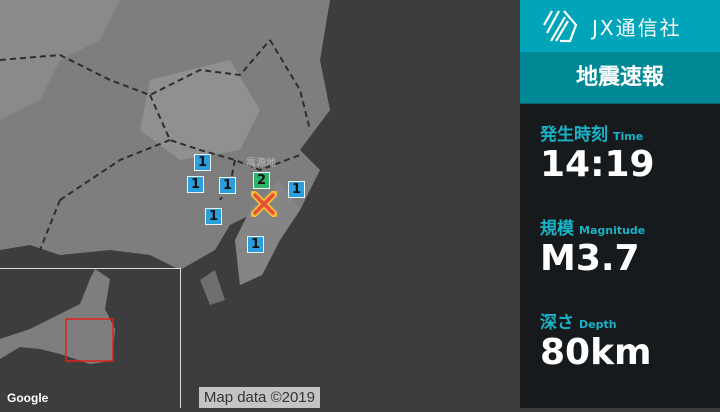 This screenshot has height=412, width=720. Describe the element at coordinates (637, 27) in the screenshot. I see `brand-name: JX通信社` at that location.